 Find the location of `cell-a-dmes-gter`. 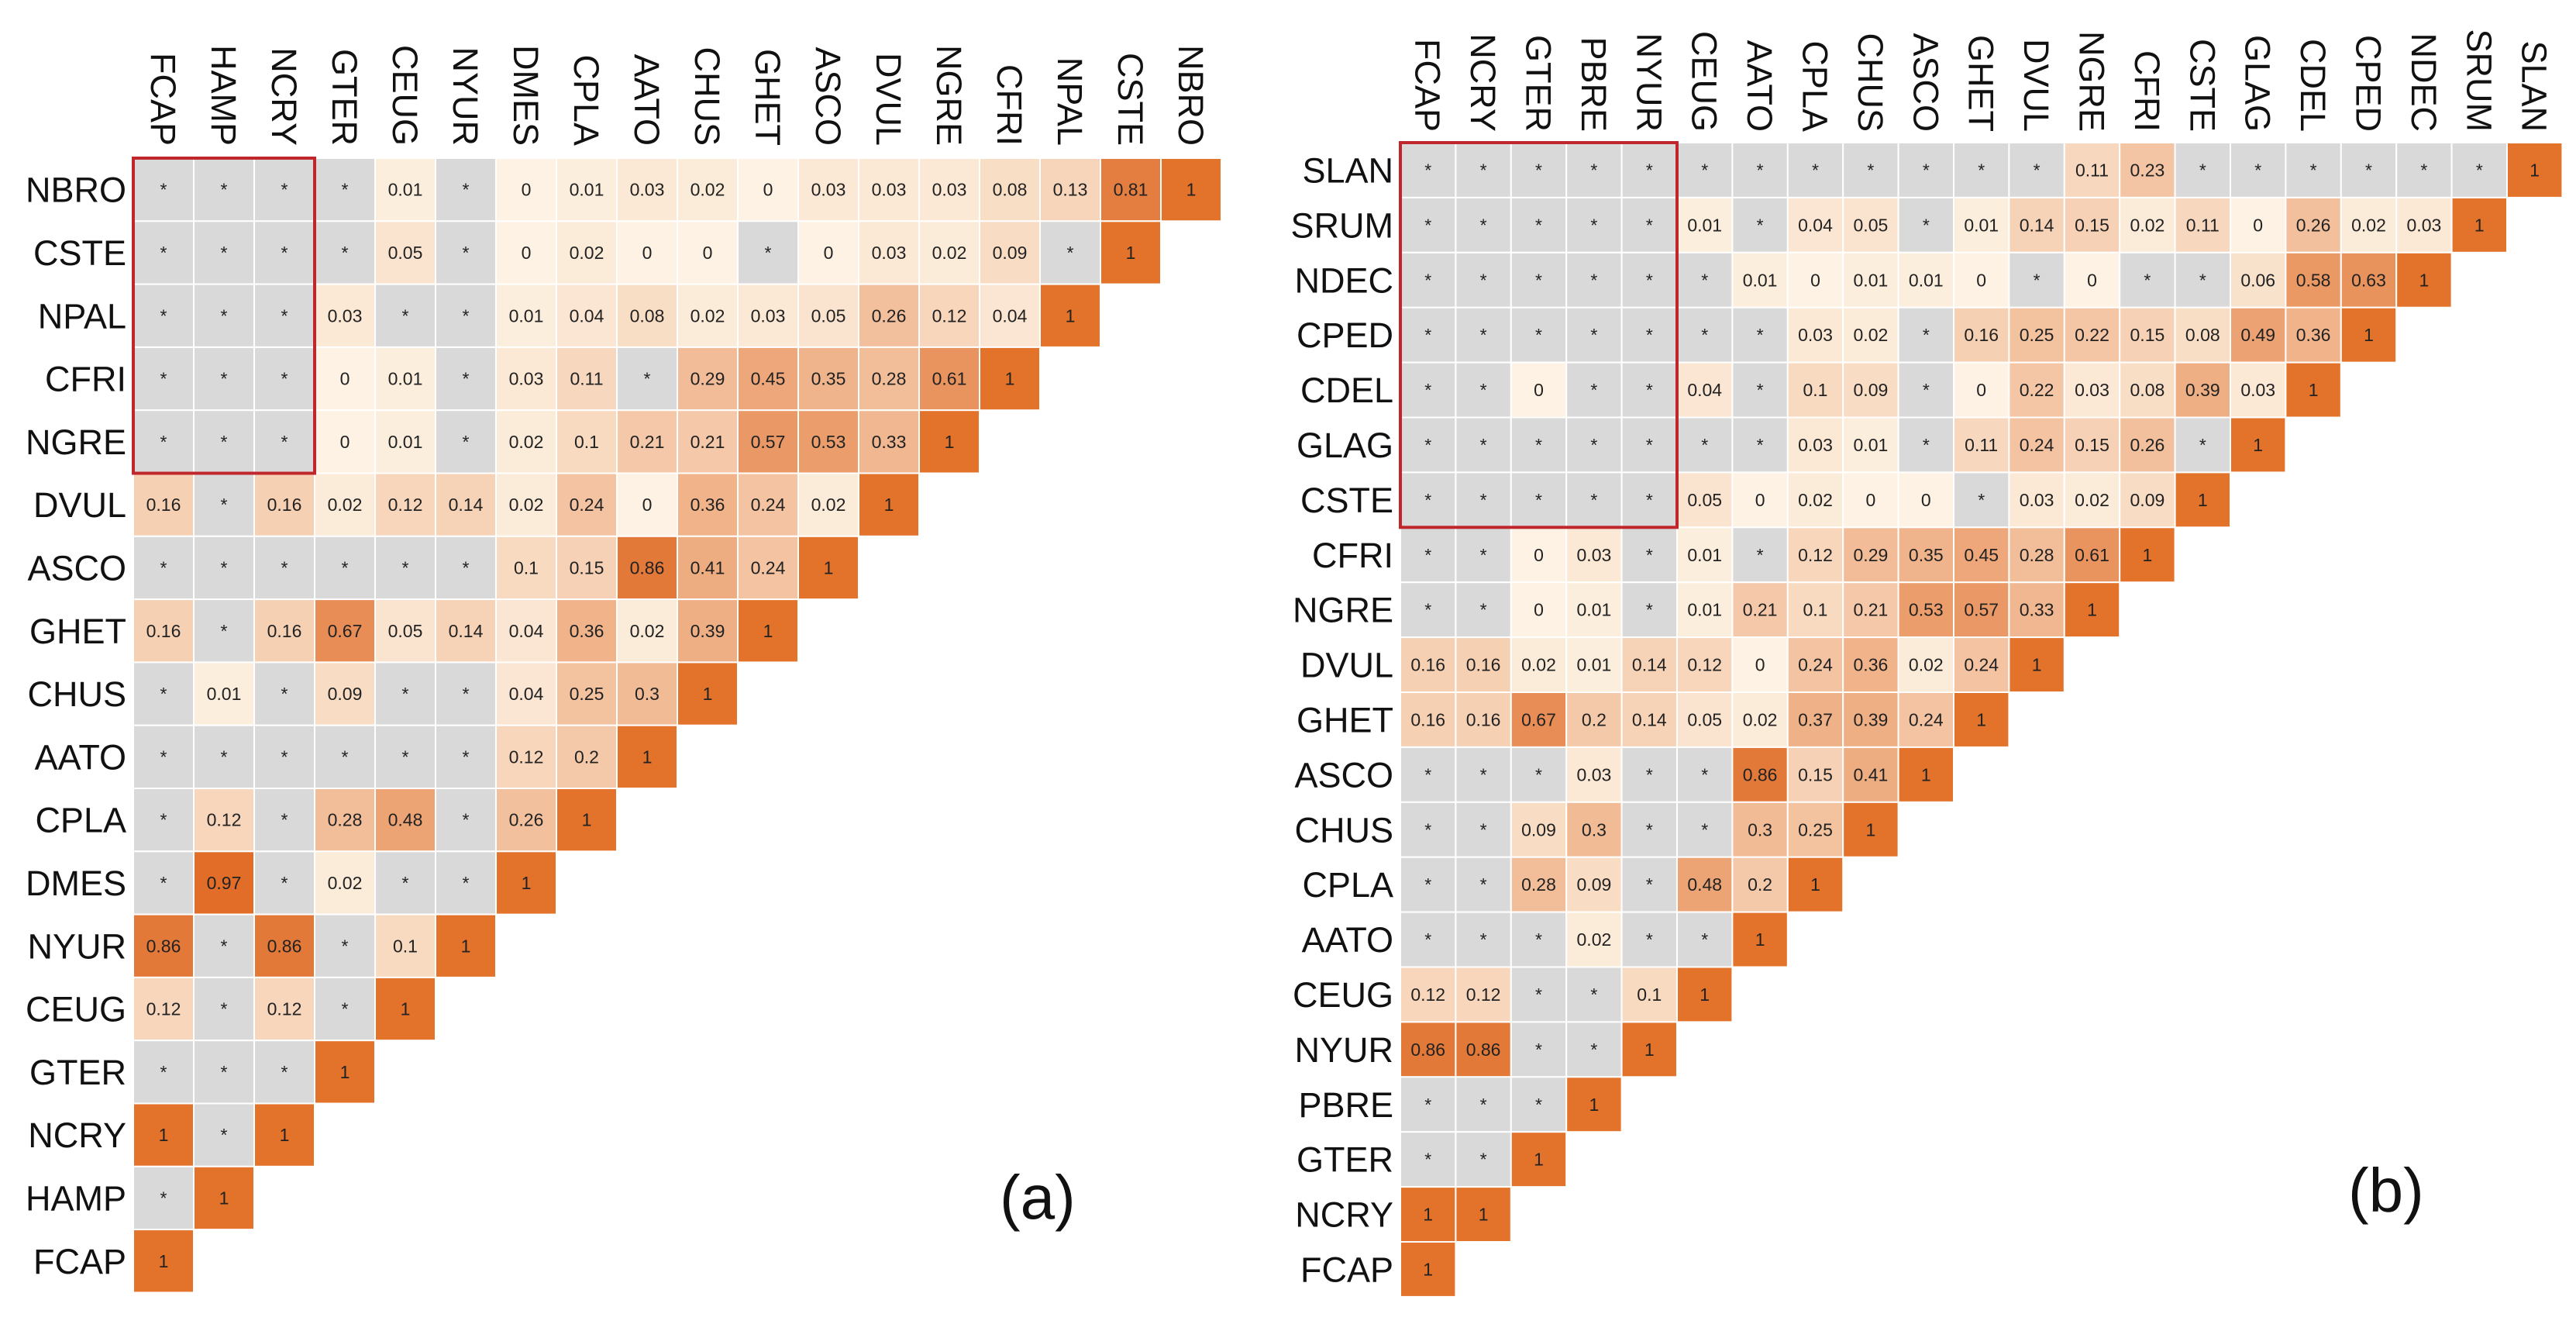

cell-a-dmes-gter is located at coordinates (345, 882).